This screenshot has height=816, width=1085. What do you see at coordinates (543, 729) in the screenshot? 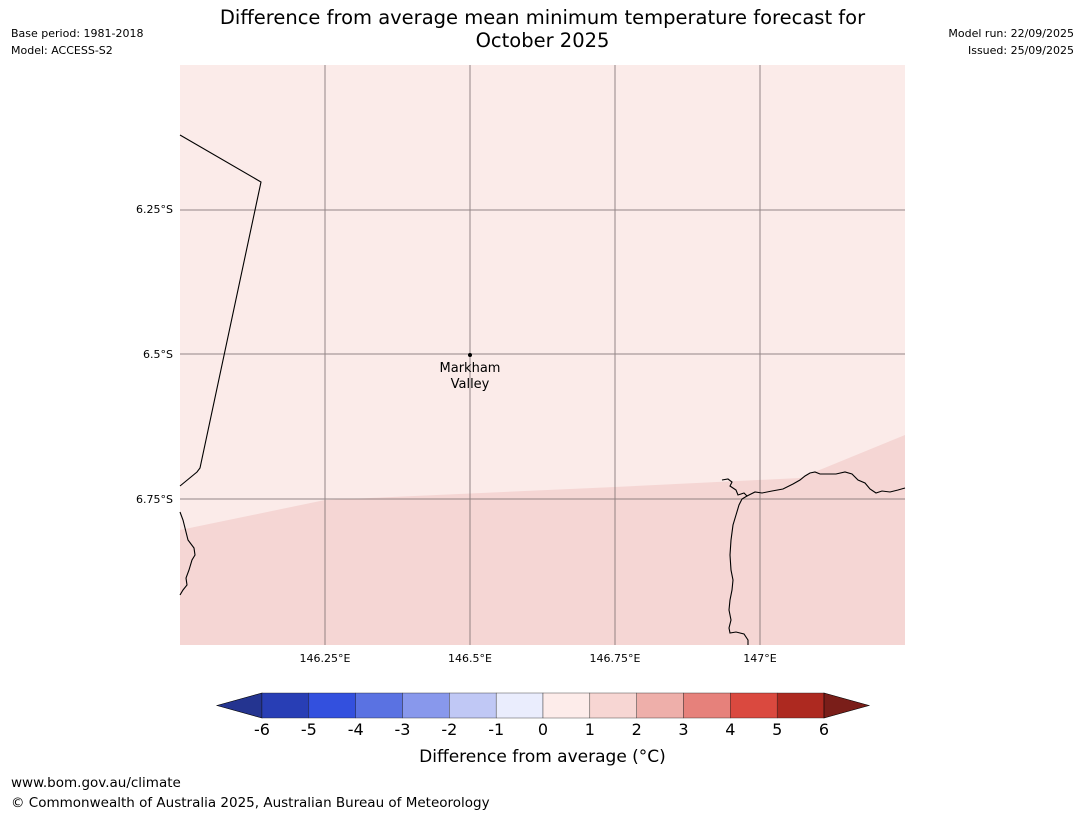
I see `colorbar-tick-label: 0` at bounding box center [543, 729].